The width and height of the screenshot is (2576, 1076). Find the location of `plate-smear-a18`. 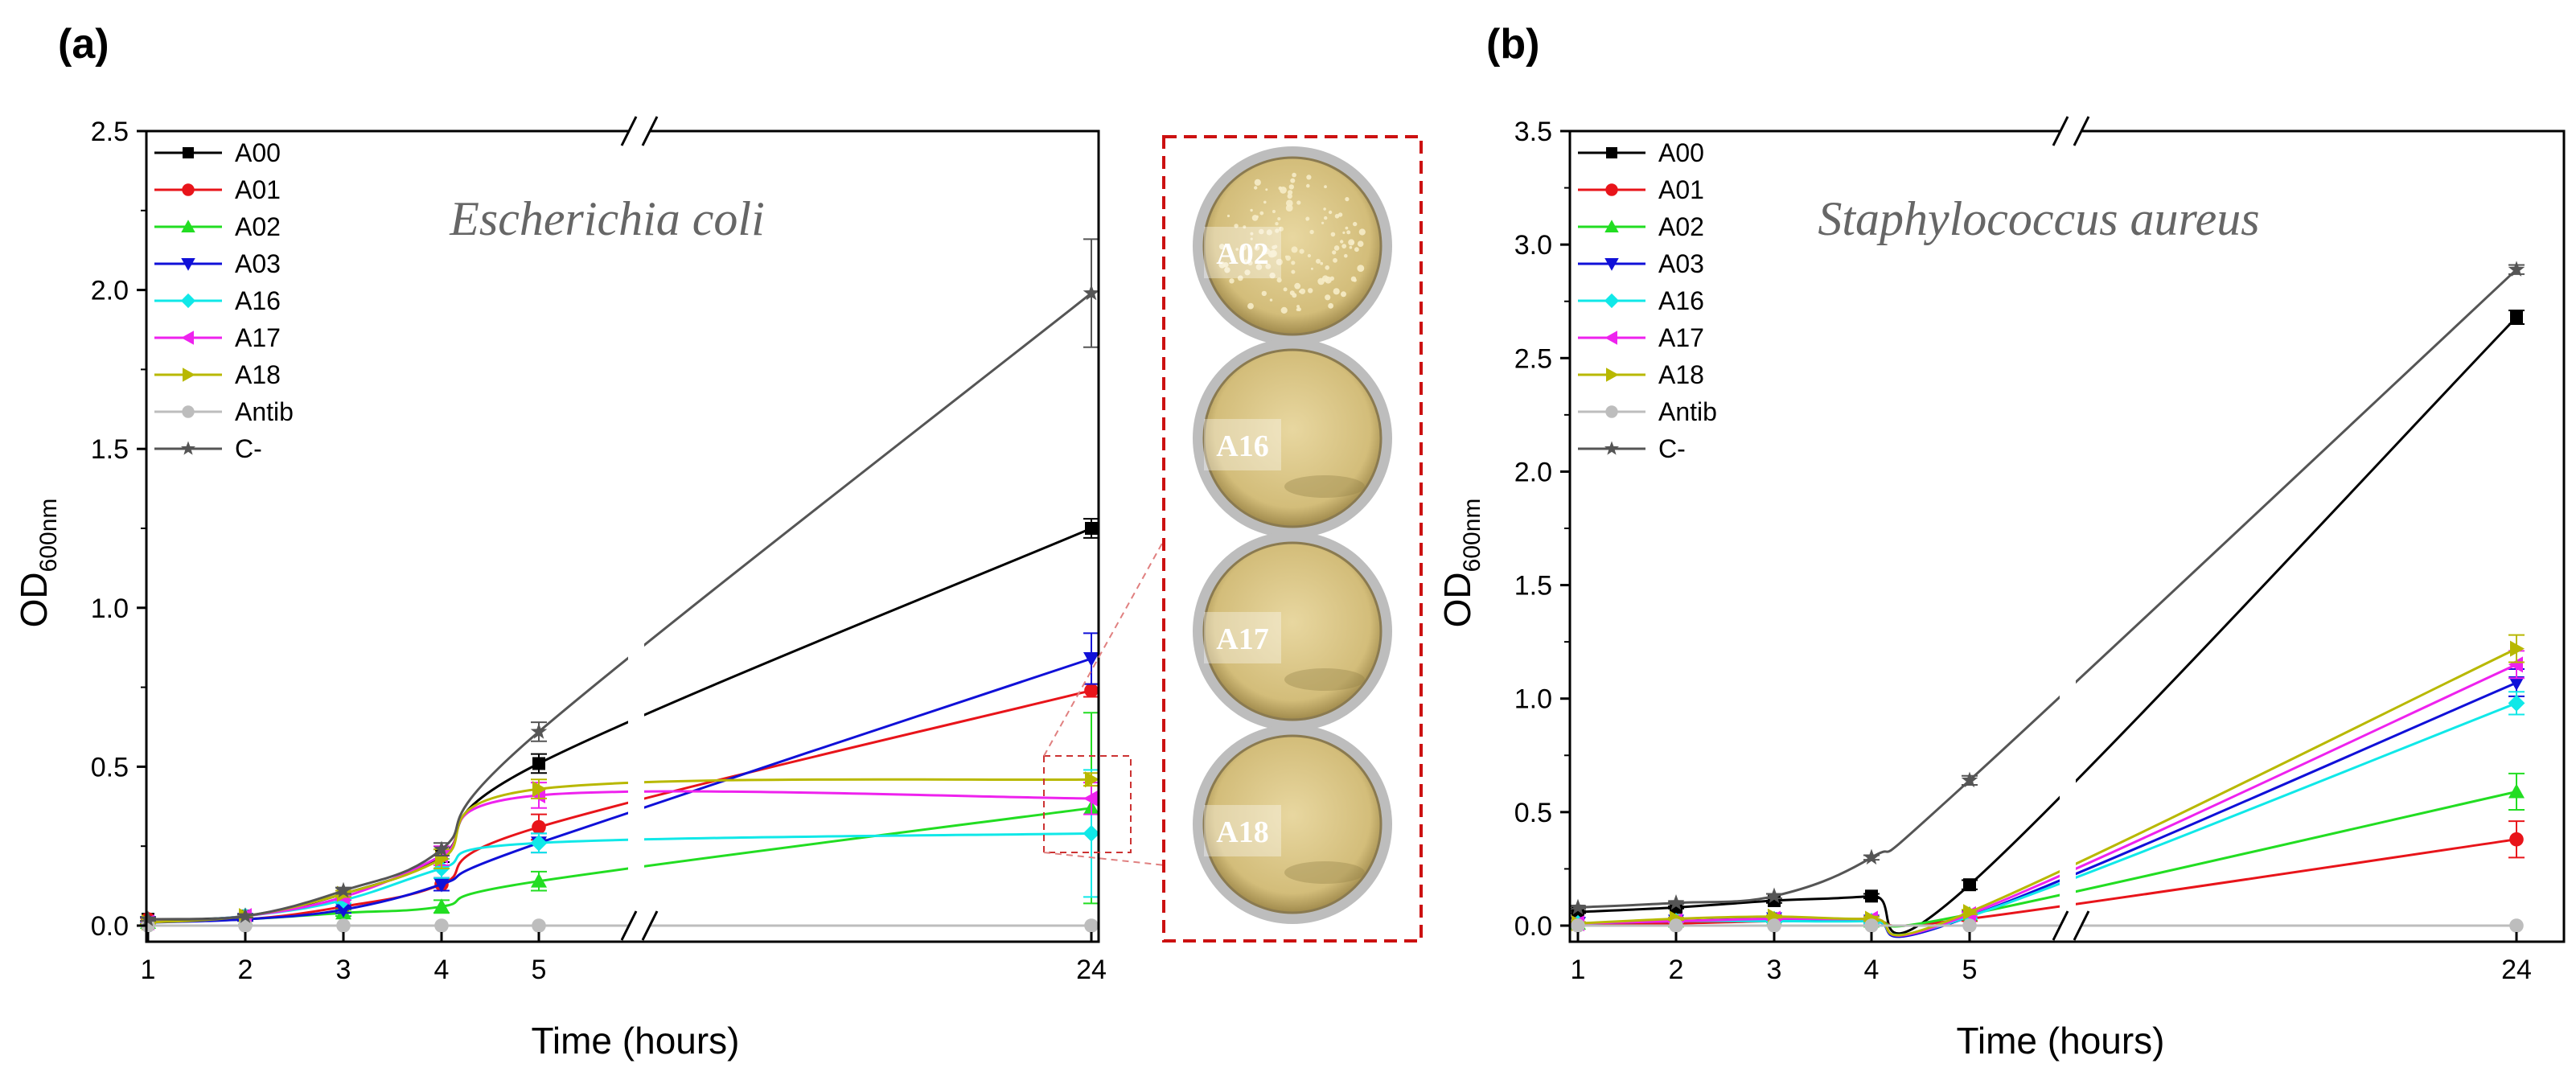

plate-smear-a18 is located at coordinates (1324, 872).